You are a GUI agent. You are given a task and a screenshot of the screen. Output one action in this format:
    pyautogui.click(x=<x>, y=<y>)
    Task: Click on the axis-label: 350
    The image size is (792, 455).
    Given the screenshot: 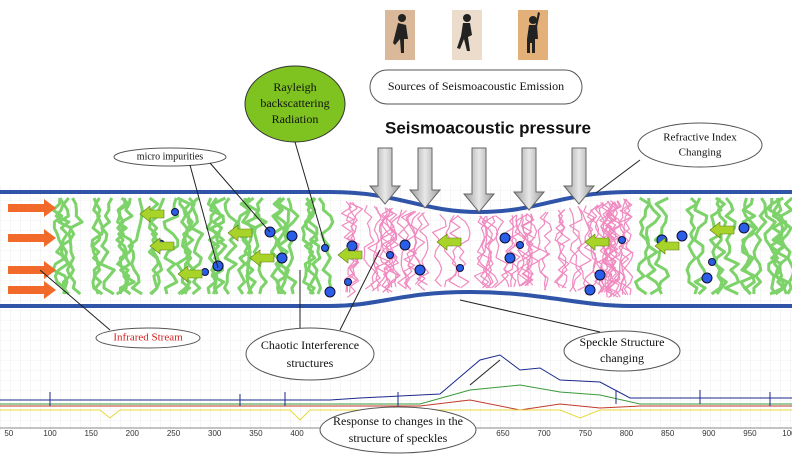 What is the action you would take?
    pyautogui.click(x=256, y=433)
    